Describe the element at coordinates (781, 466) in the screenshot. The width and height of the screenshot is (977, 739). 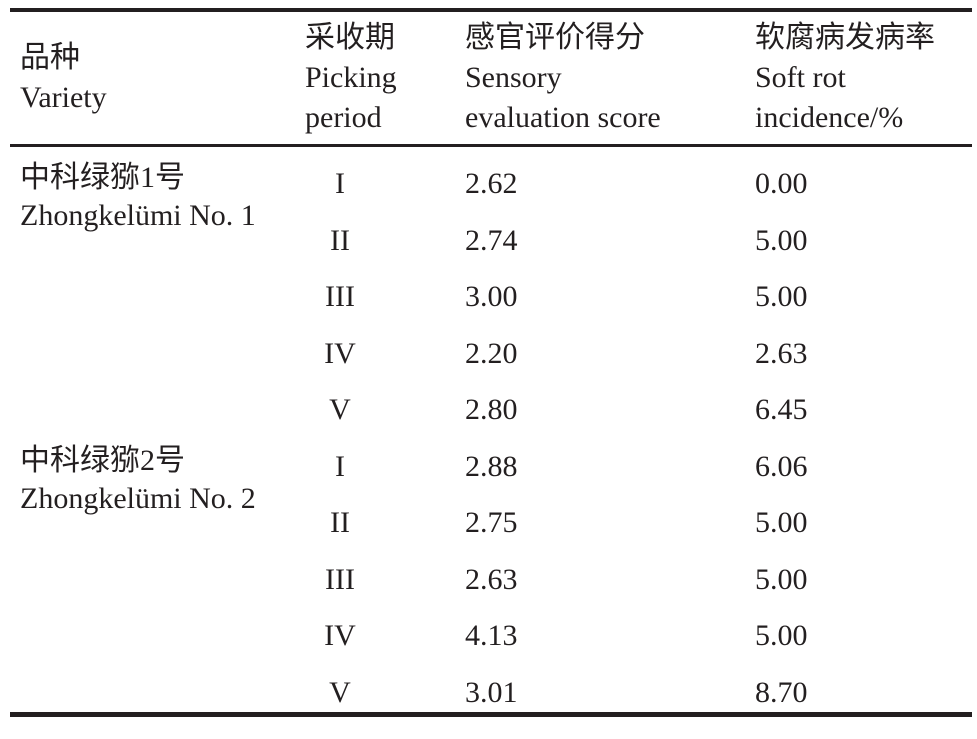
I see `incidence-value: 6.06` at that location.